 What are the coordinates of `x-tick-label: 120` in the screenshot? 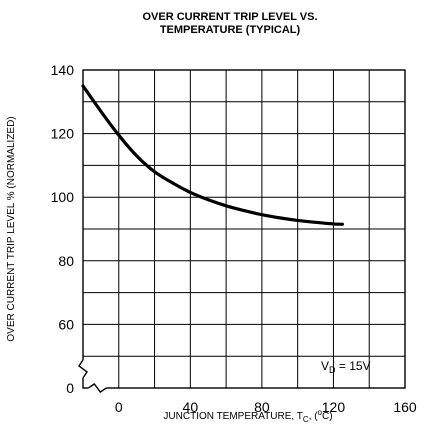 It's located at (334, 407).